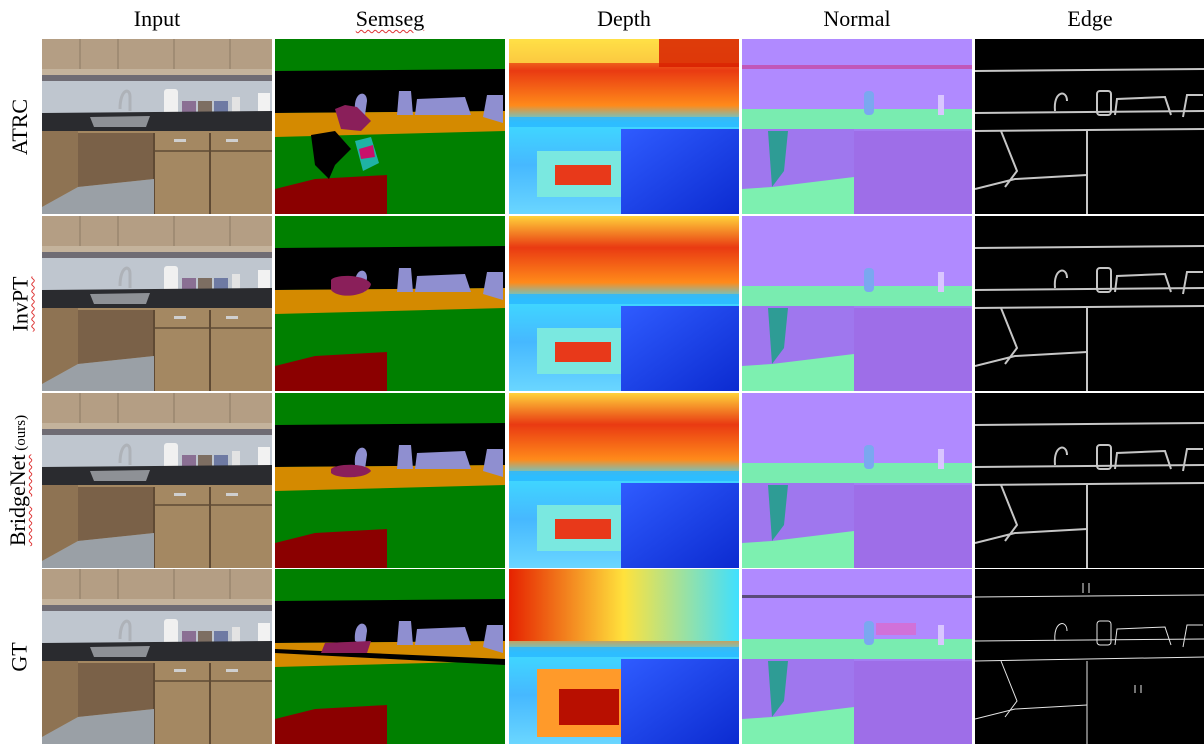  I want to click on gt-edge-image, so click(1089, 656).